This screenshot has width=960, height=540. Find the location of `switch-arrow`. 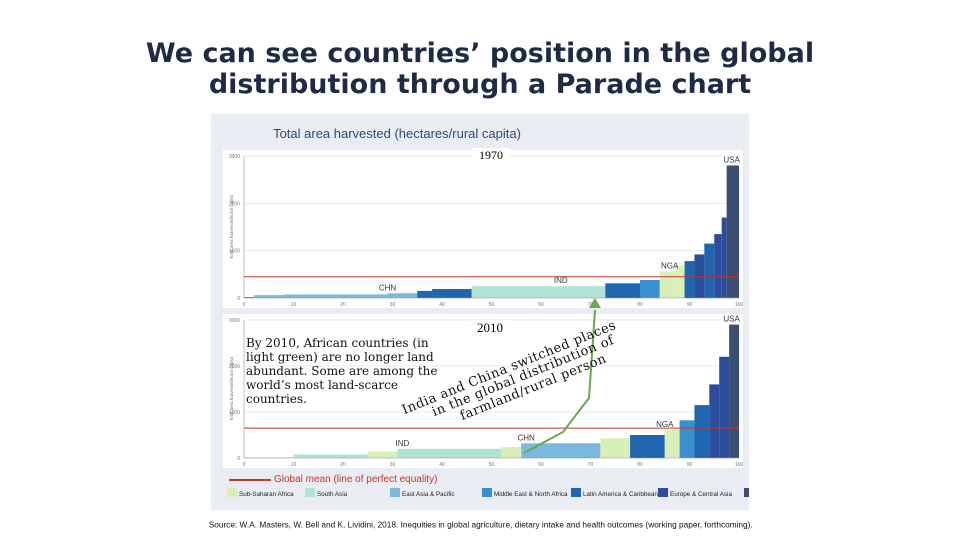

switch-arrow is located at coordinates (559, 381).